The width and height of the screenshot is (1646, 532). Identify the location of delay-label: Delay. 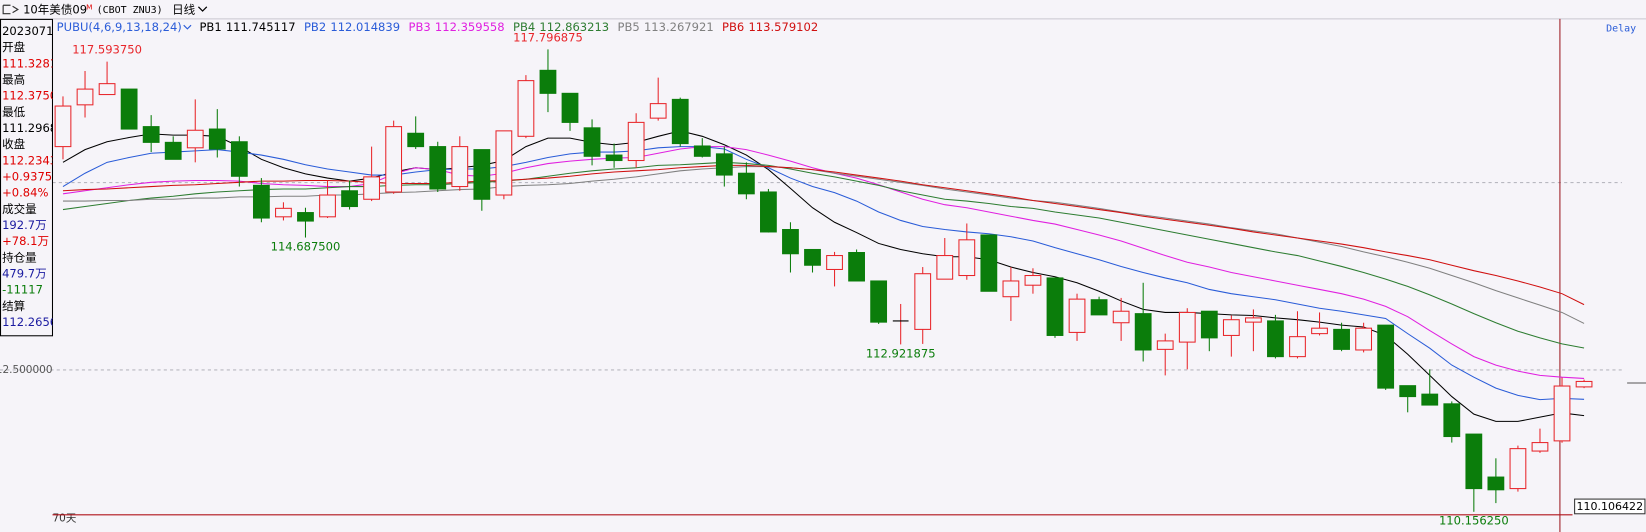
(1621, 28).